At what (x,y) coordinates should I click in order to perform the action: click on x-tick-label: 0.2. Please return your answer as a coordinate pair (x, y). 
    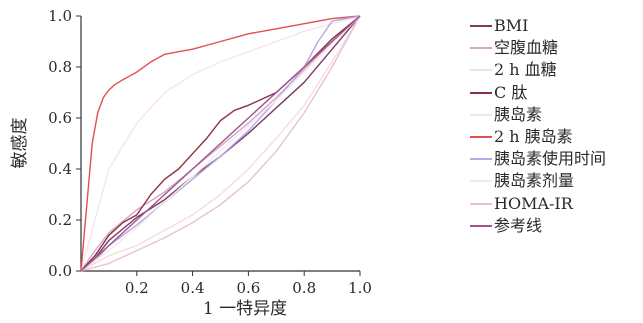
    Looking at the image, I should click on (137, 288).